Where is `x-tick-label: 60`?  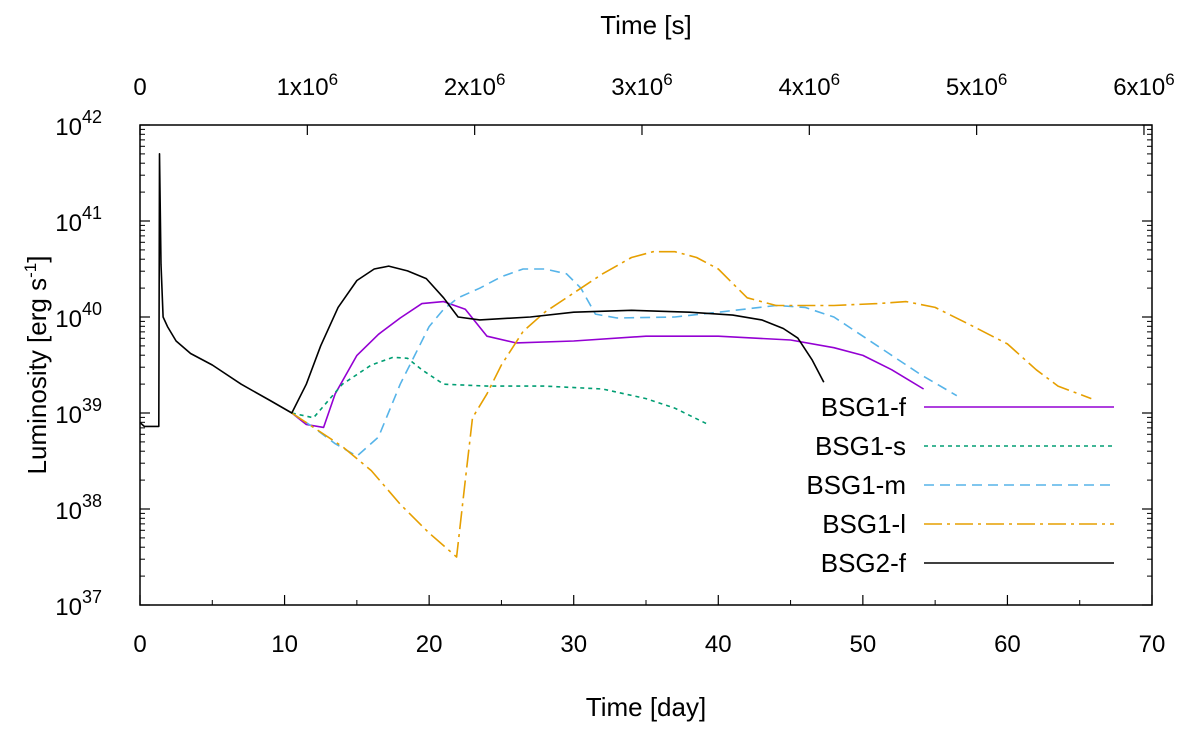 x-tick-label: 60 is located at coordinates (1007, 644).